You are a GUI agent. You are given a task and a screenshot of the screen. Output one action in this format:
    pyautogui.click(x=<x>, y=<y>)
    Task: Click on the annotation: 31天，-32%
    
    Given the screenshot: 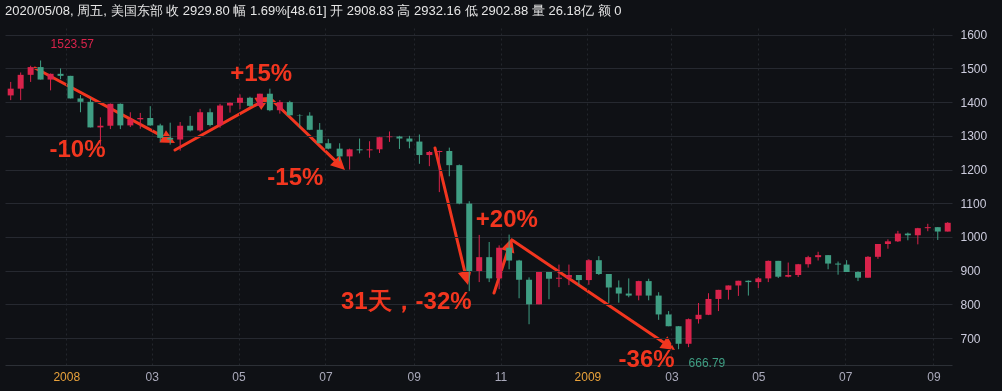 What is the action you would take?
    pyautogui.click(x=406, y=301)
    